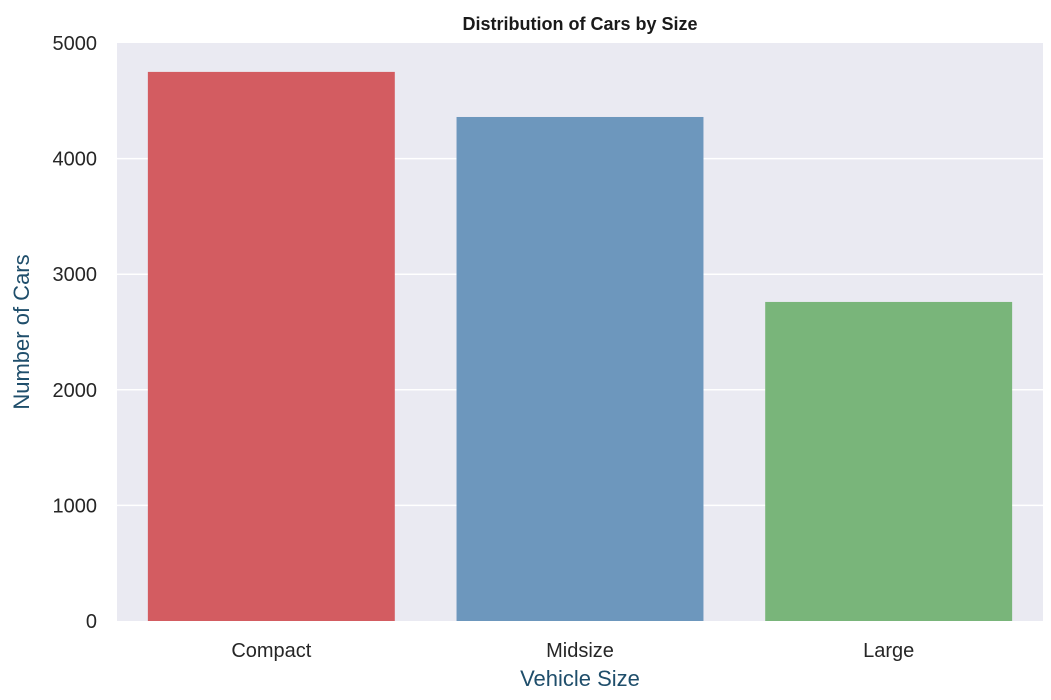 Image resolution: width=1051 pixels, height=700 pixels. I want to click on x-axis-title: Vehicle Size, so click(580, 678).